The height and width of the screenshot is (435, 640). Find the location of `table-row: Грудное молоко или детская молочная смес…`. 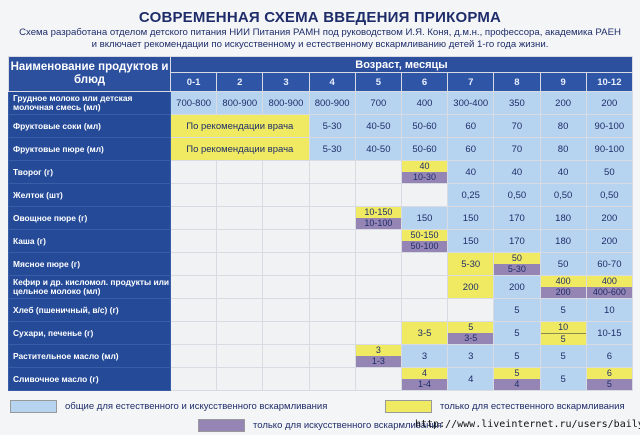

table-row: Грудное молоко или детская молочная смес… is located at coordinates (321, 103).